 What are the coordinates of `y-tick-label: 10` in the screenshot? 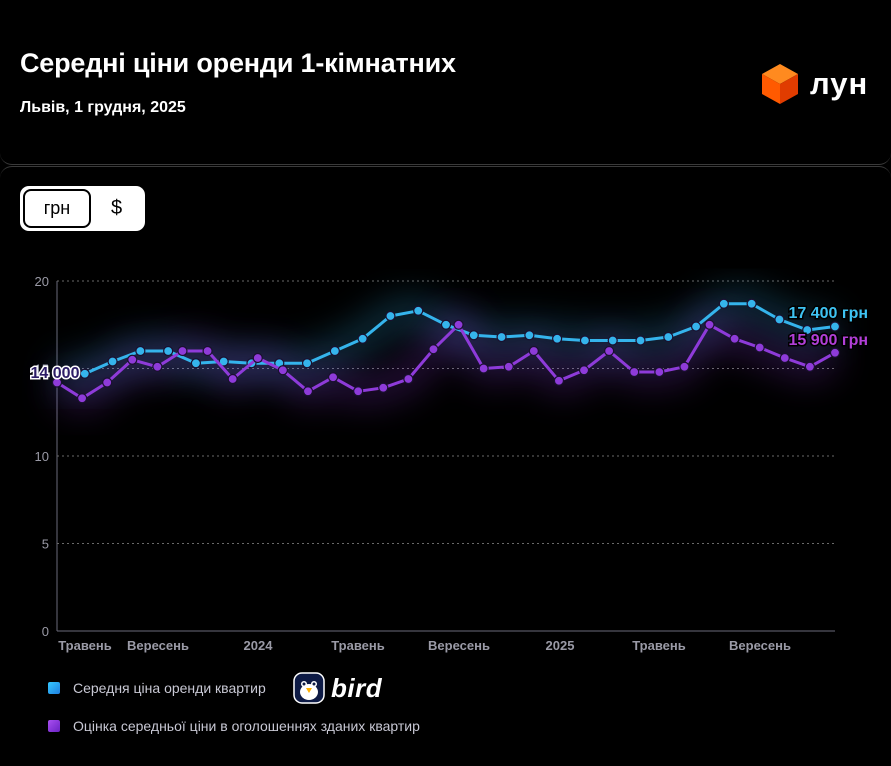 It's located at (42, 456).